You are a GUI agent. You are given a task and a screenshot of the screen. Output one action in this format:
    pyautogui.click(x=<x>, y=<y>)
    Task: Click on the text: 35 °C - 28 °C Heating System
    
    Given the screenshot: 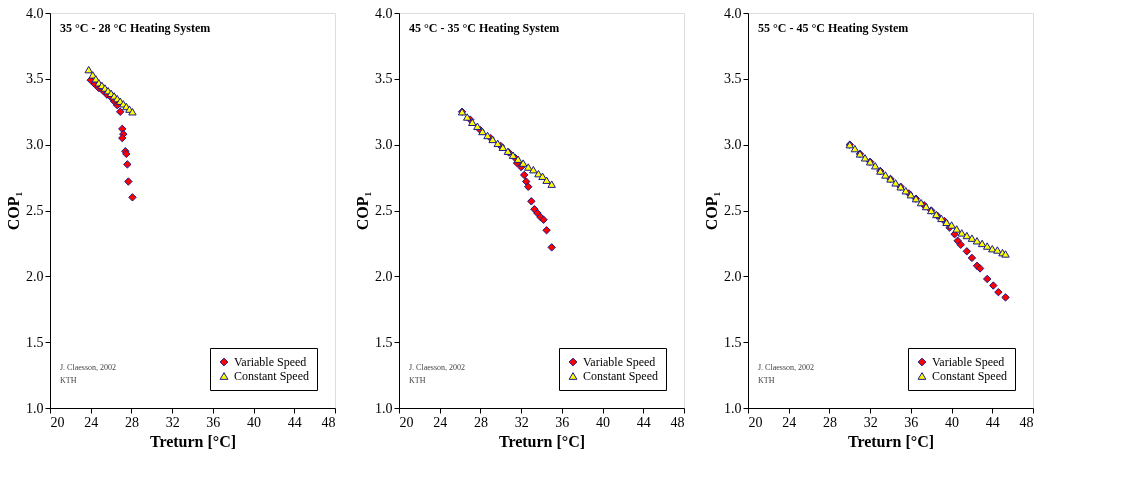 What is the action you would take?
    pyautogui.click(x=135, y=28)
    